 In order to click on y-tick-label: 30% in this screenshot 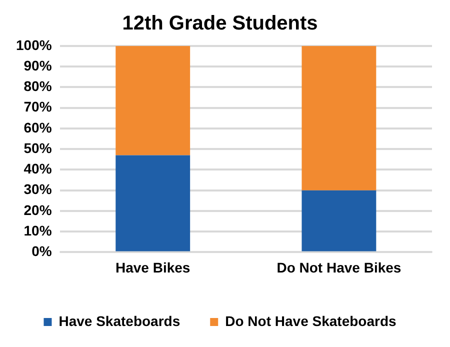, I will do `click(38, 189)`.